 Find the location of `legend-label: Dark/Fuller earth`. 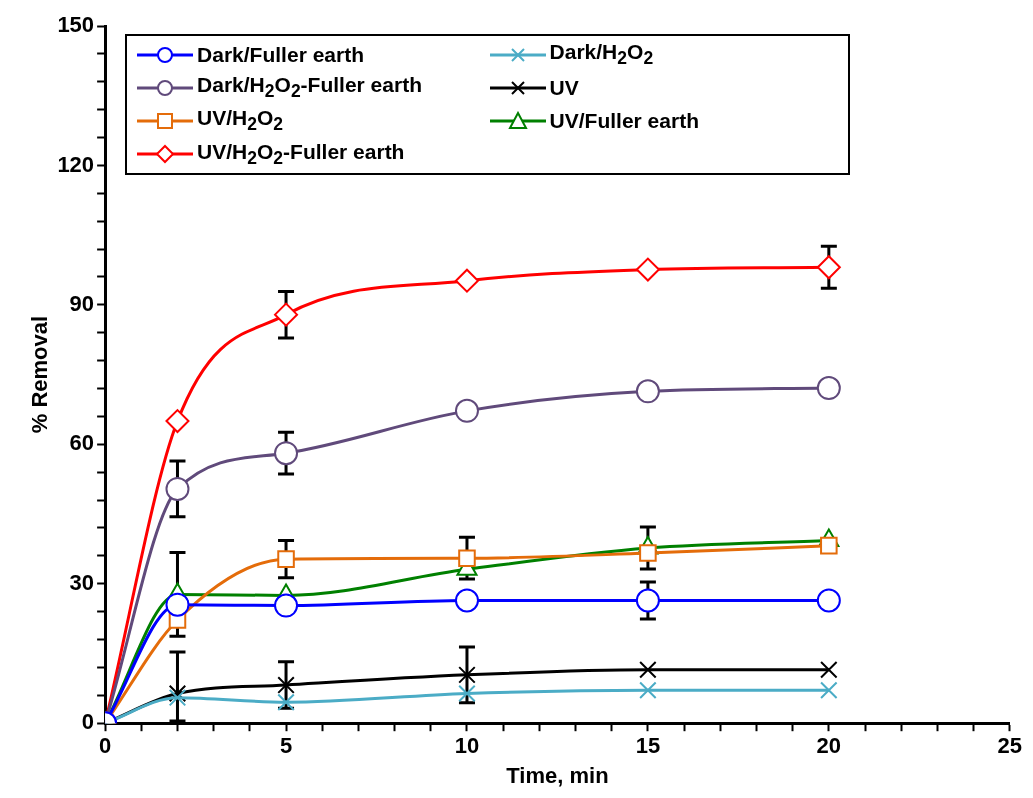

legend-label: Dark/Fuller earth is located at coordinates (280, 54).